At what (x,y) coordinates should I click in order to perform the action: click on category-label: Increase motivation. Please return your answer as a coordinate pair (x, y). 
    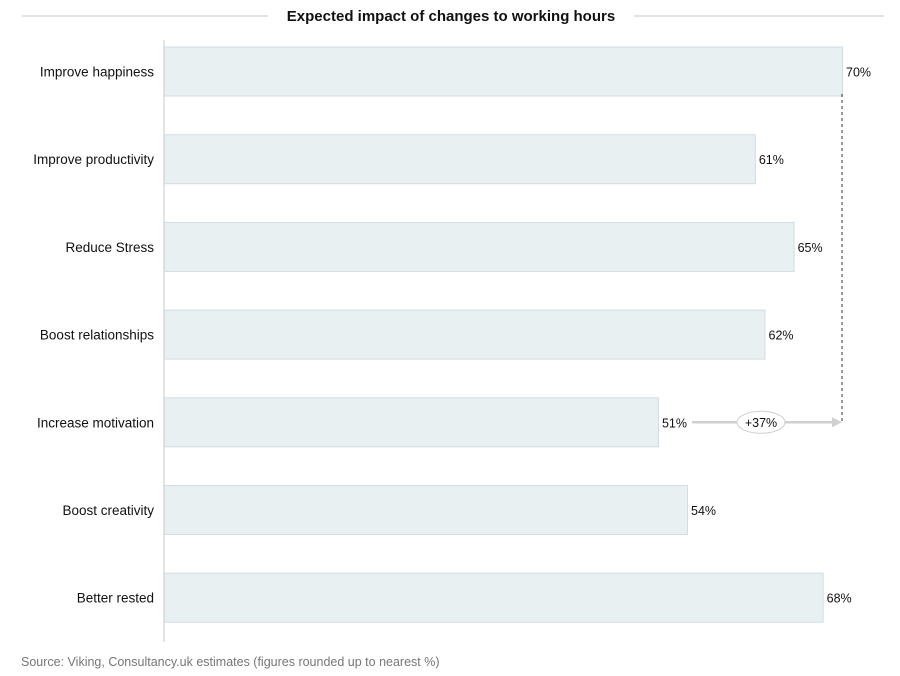
    Looking at the image, I should click on (95, 422).